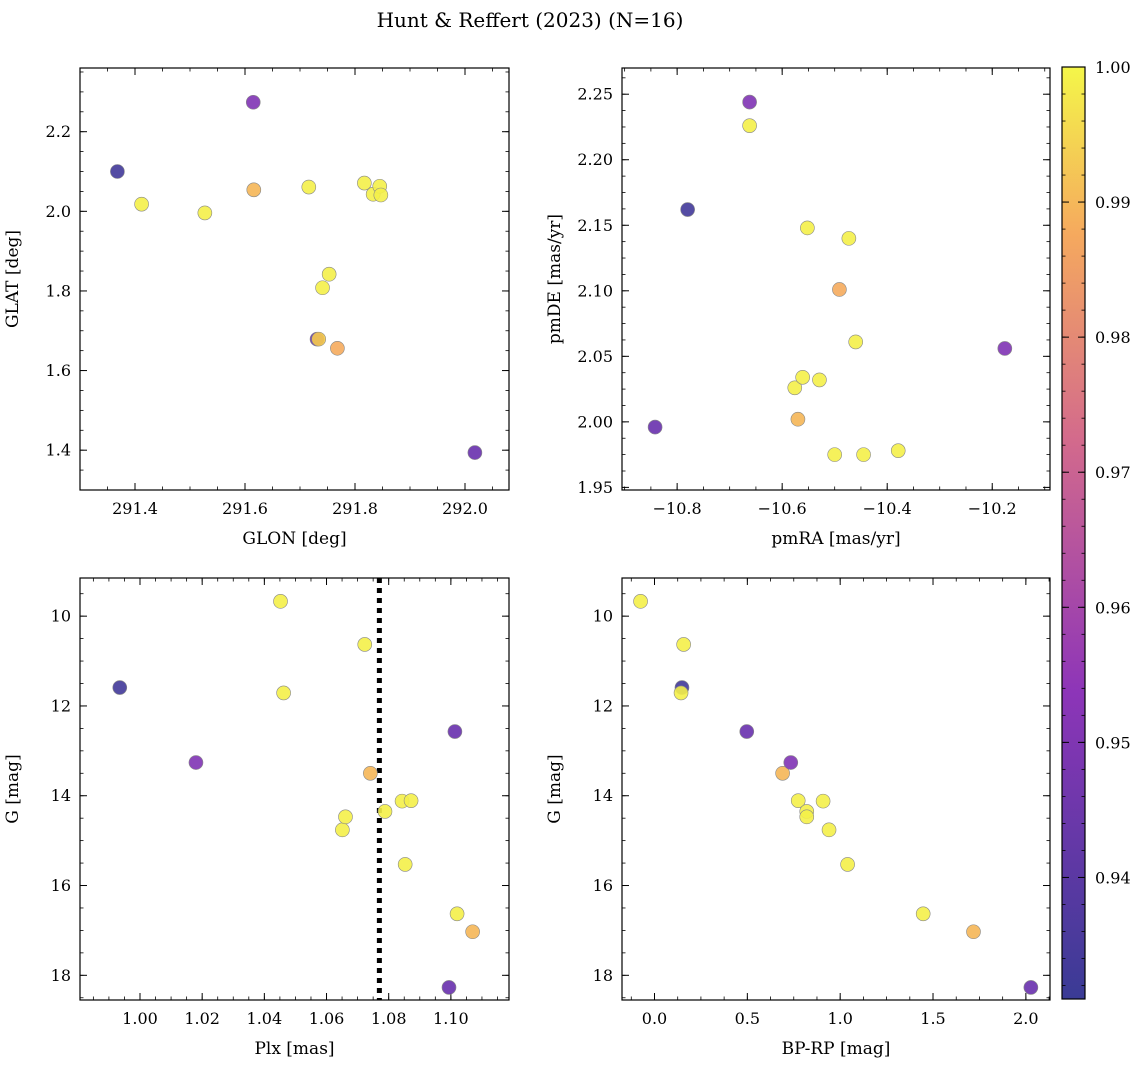  Describe the element at coordinates (835, 539) in the screenshot. I see `x-axis-label: pmRA [mas/yr]` at that location.